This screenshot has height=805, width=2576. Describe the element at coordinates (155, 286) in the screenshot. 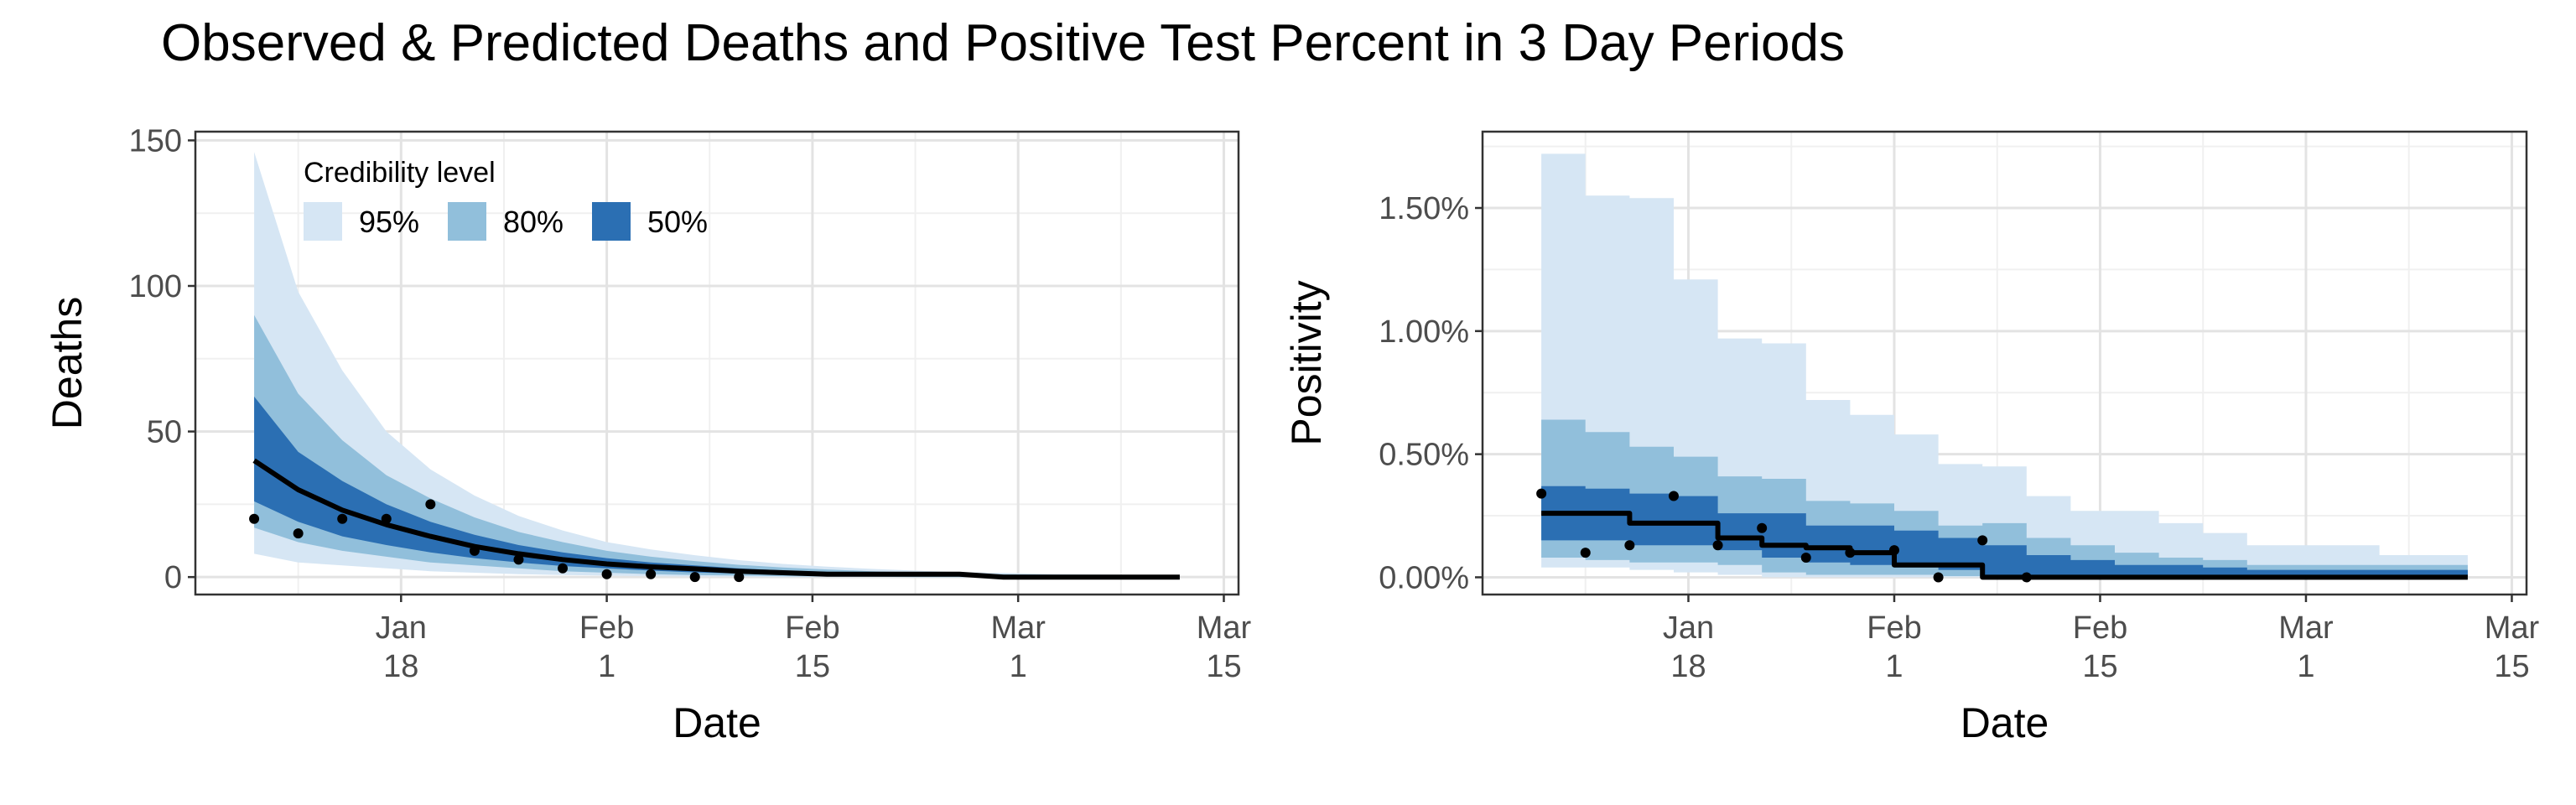

I see `y-tick-label: 100` at that location.